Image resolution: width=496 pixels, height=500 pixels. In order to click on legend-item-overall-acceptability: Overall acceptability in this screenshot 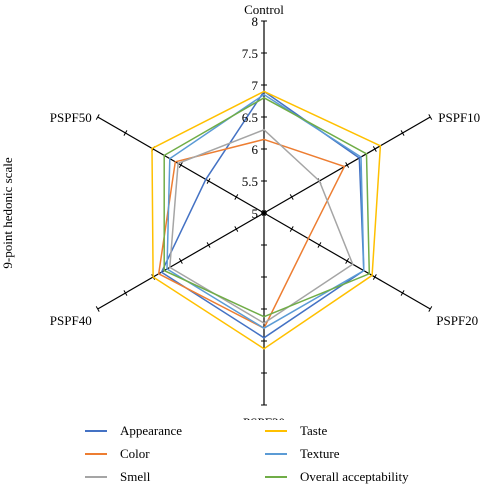, I will do `click(337, 477)`.